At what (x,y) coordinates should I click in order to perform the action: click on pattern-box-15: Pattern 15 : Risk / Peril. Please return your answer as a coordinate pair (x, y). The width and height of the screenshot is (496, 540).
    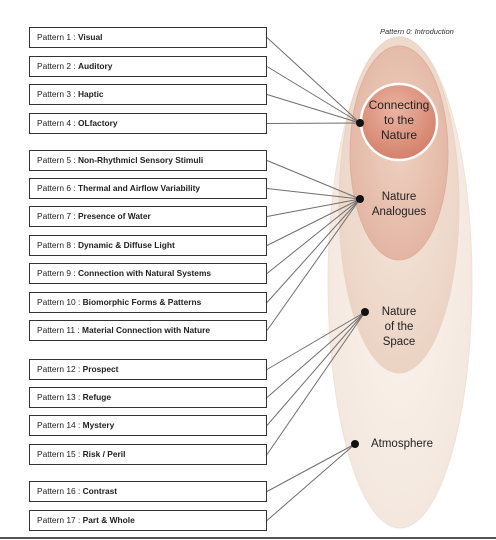
    Looking at the image, I should click on (148, 454).